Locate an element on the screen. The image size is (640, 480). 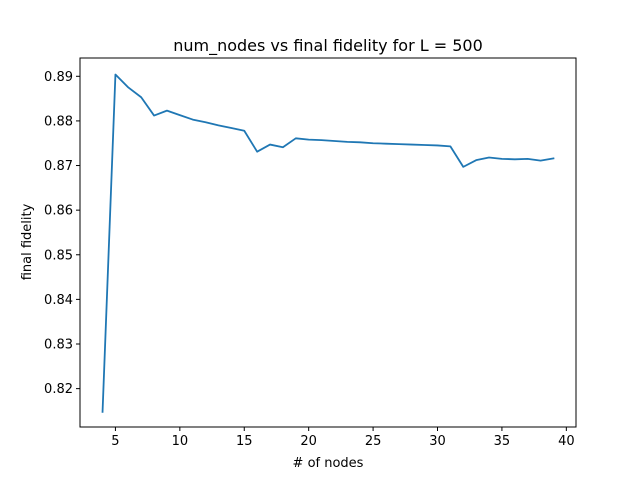
y-tick-label: 0.88 is located at coordinates (58, 121).